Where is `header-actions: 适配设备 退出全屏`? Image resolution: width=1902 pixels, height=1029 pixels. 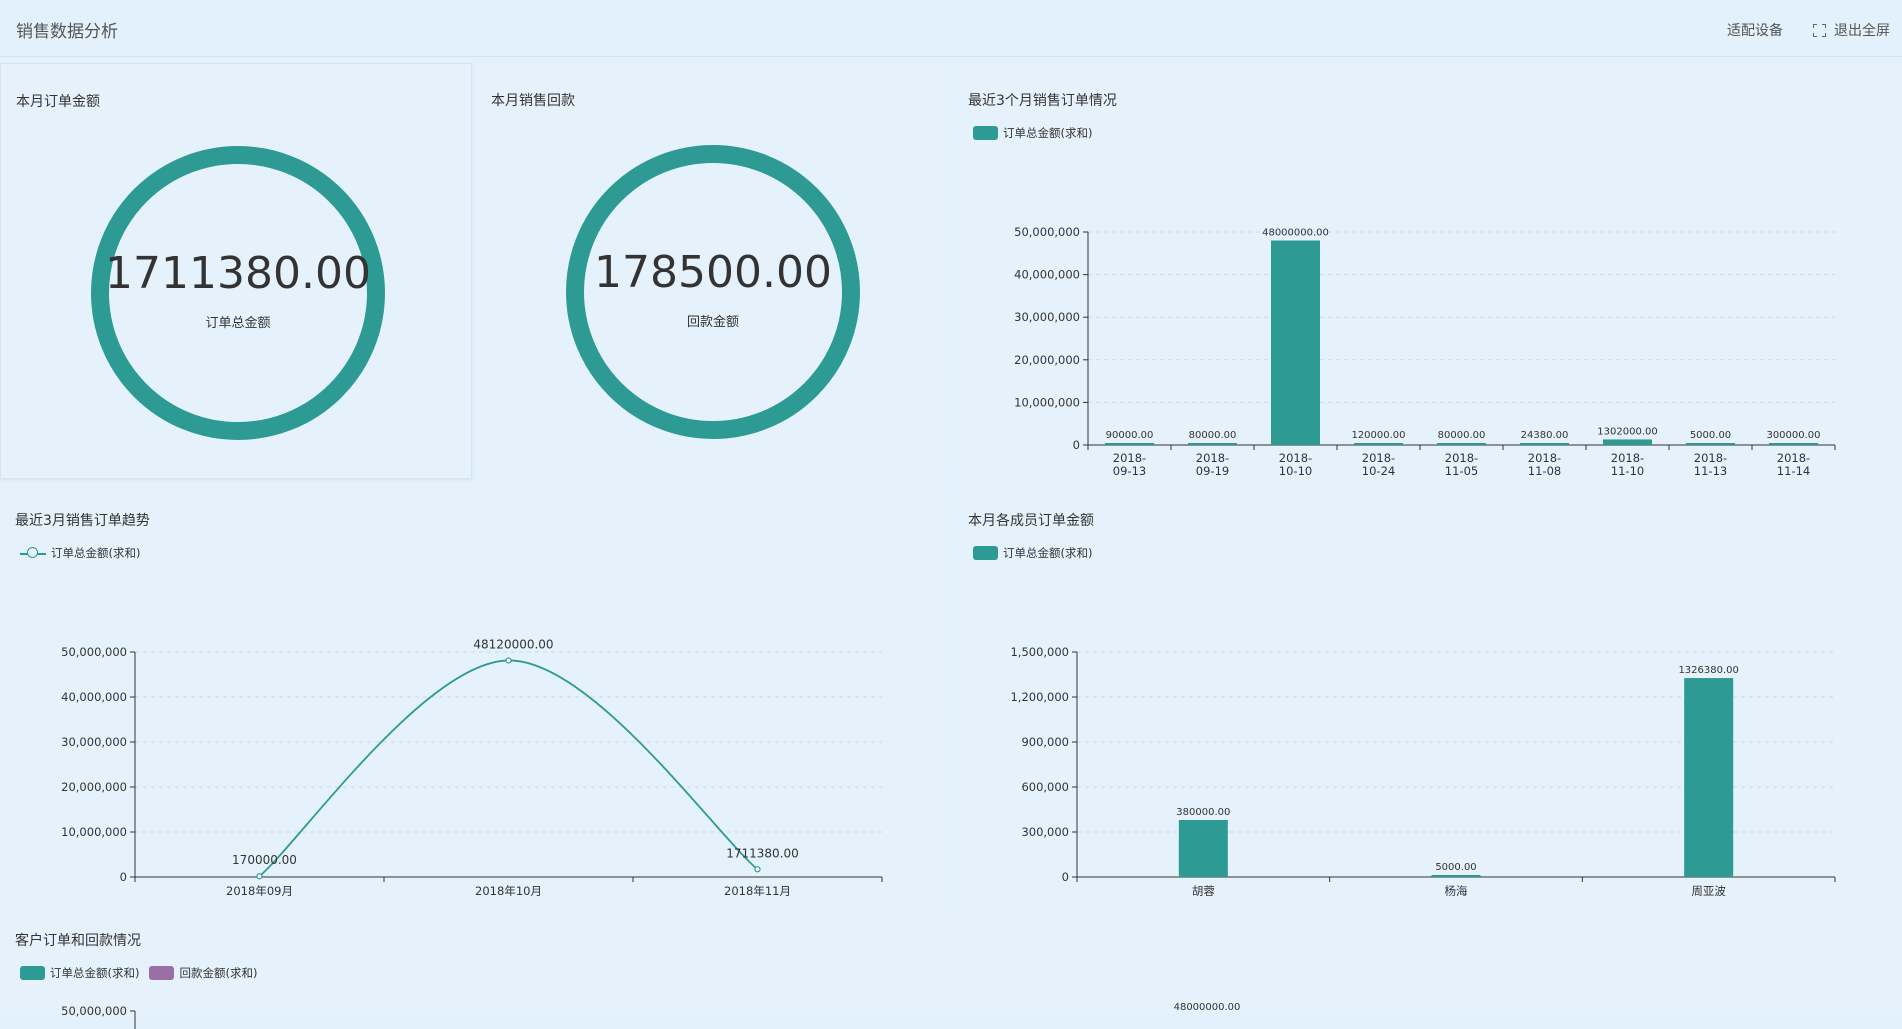 header-actions: 适配设备 退出全屏 is located at coordinates (1808, 30).